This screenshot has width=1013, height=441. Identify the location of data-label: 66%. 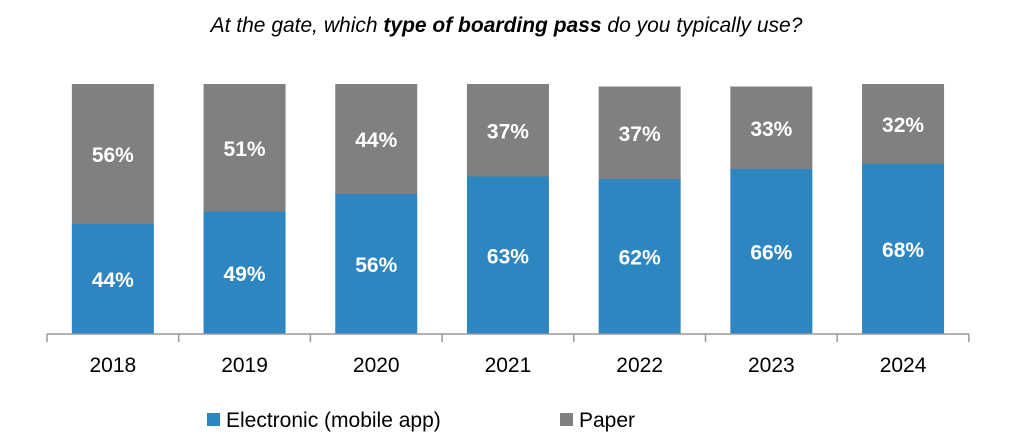
(771, 253).